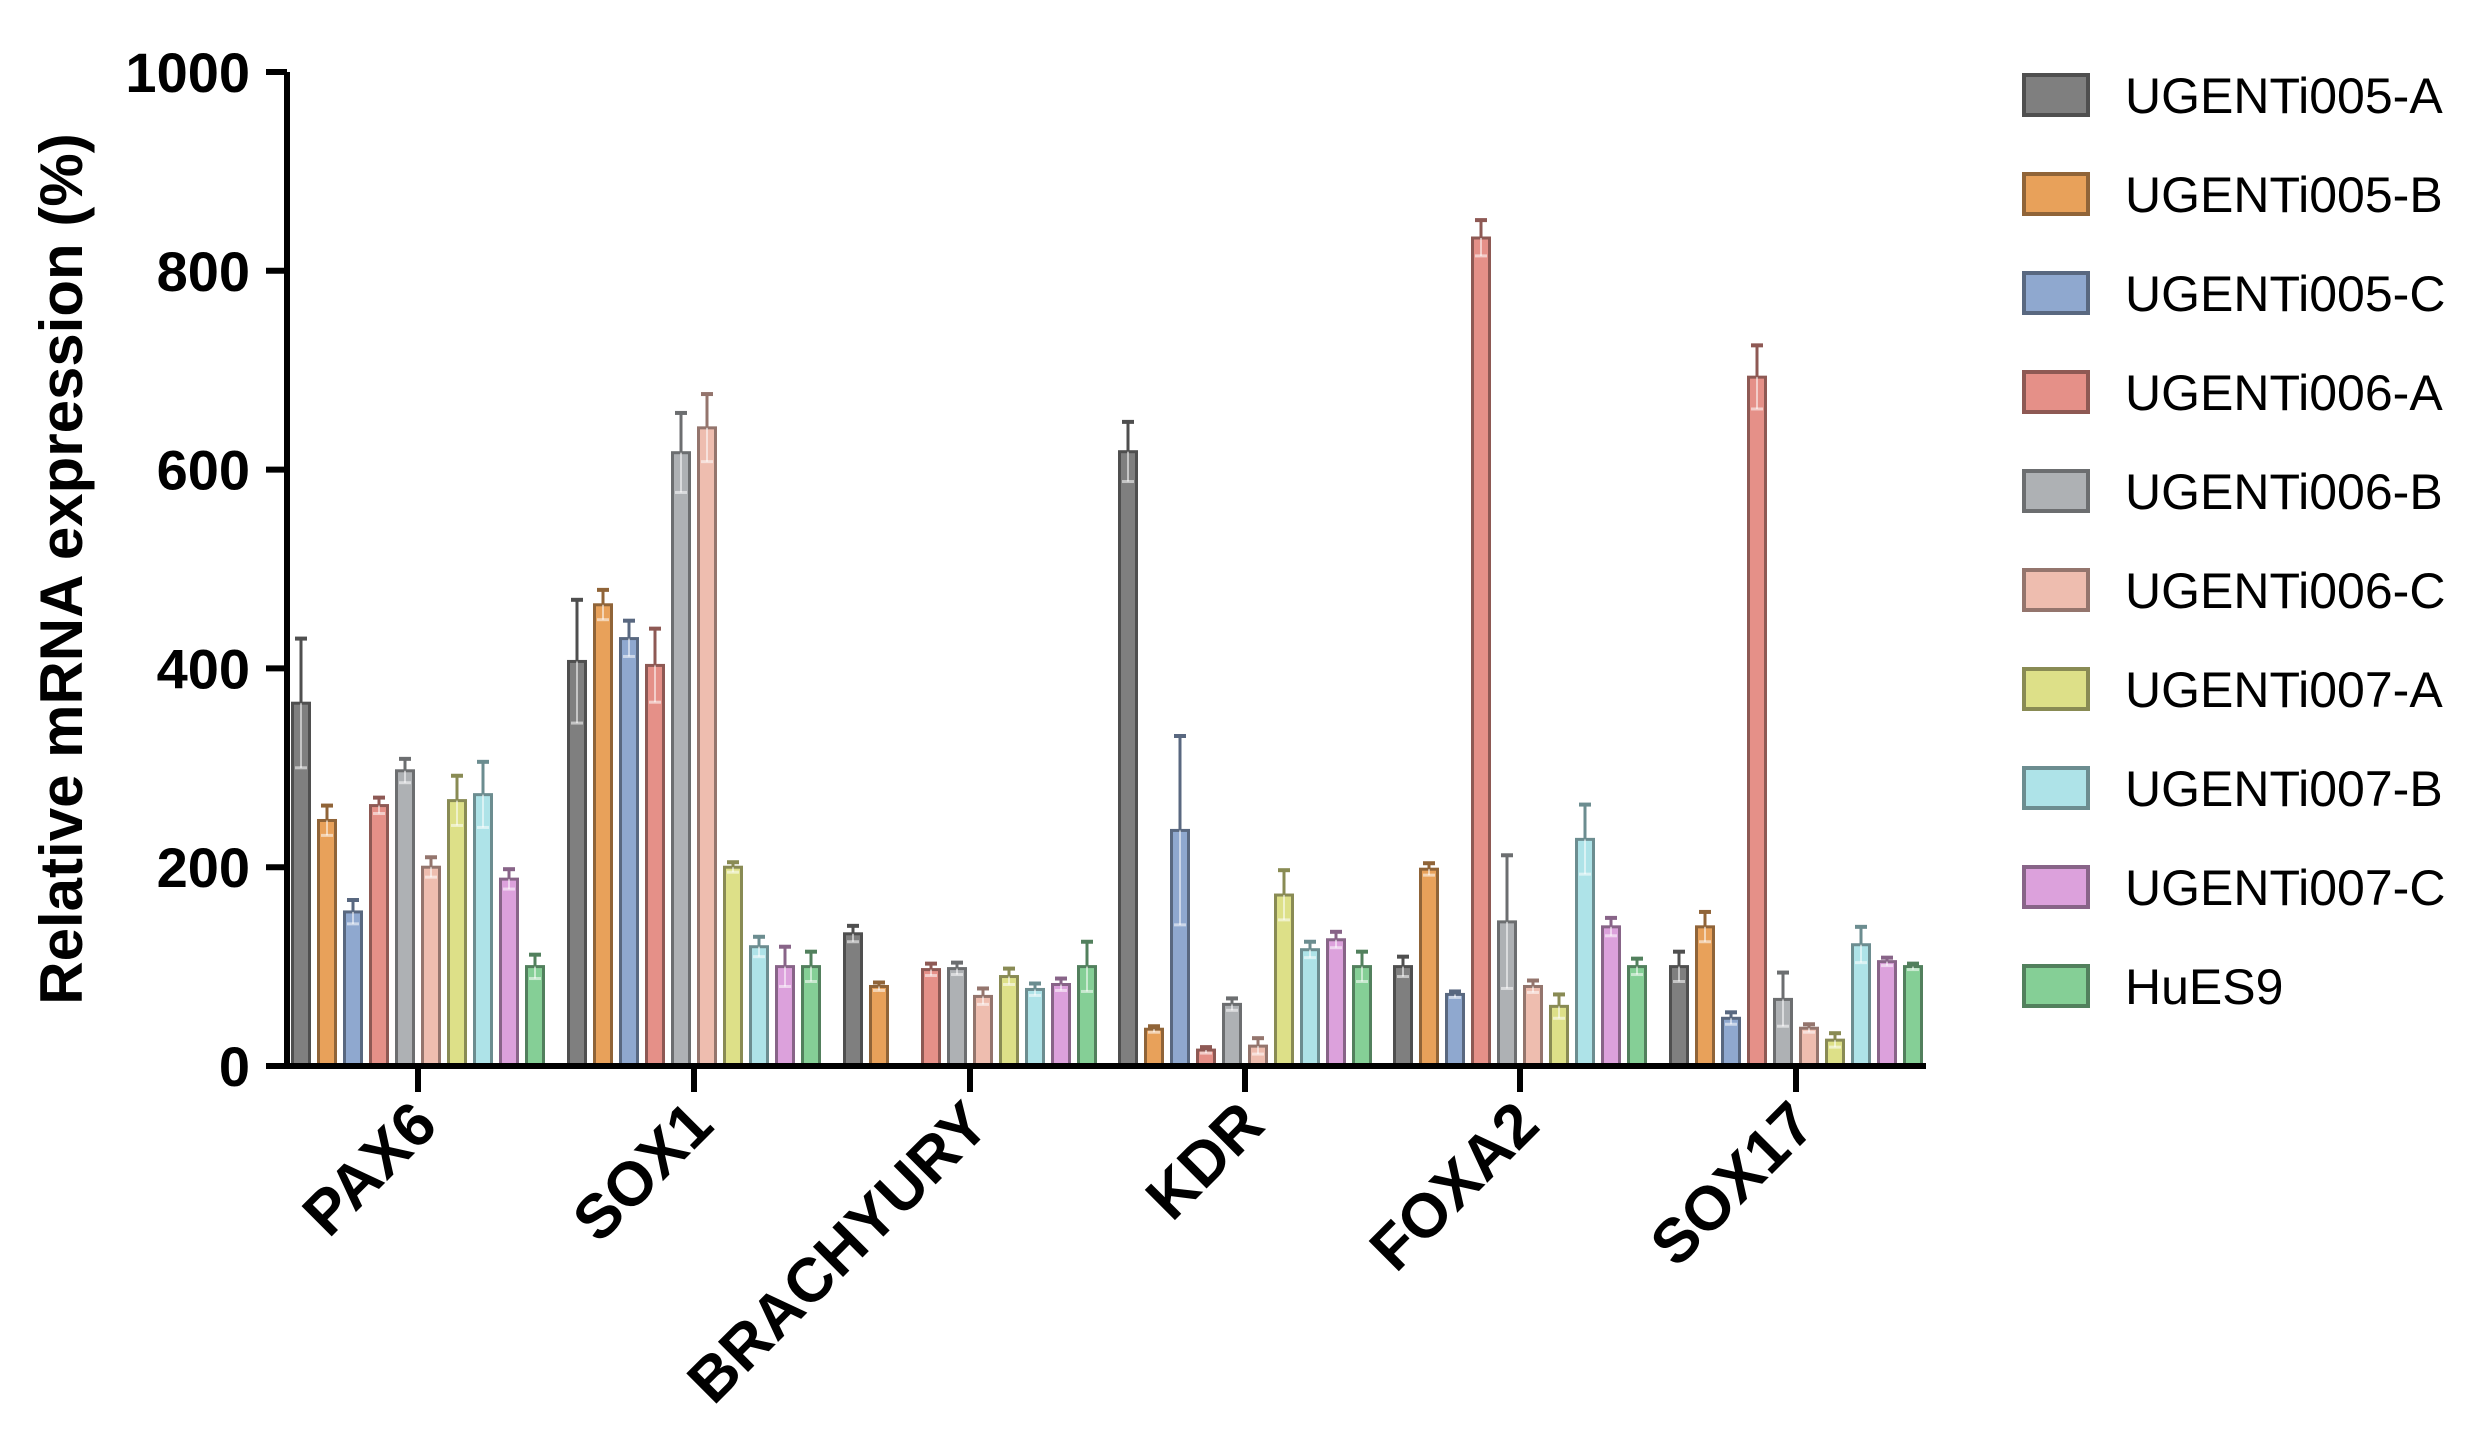  Describe the element at coordinates (483, 930) in the screenshot. I see `bar-pax6-ugenti007-b` at that location.